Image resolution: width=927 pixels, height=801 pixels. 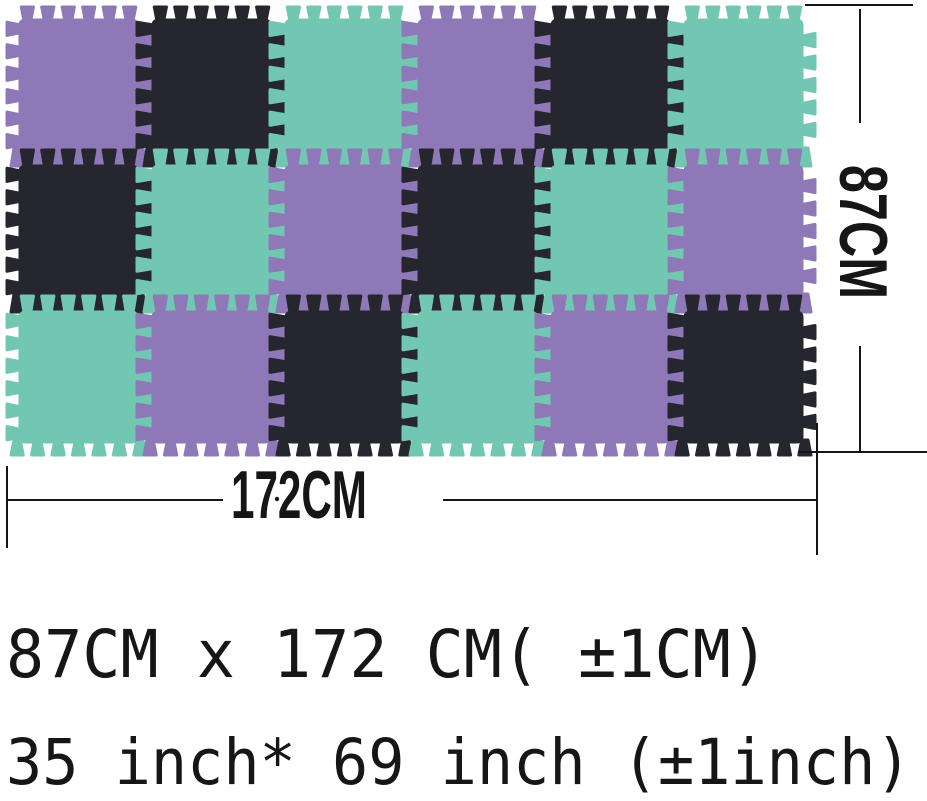 What do you see at coordinates (80, 231) in the screenshot?
I see `mat-tile-r2c1` at bounding box center [80, 231].